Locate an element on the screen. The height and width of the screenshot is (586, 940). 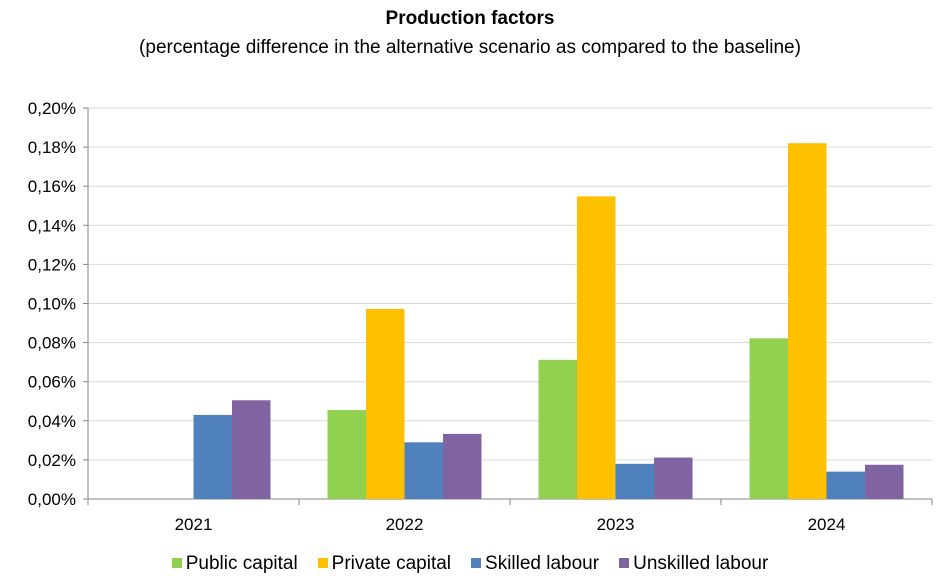
x-tick-label: 2023 is located at coordinates (616, 524).